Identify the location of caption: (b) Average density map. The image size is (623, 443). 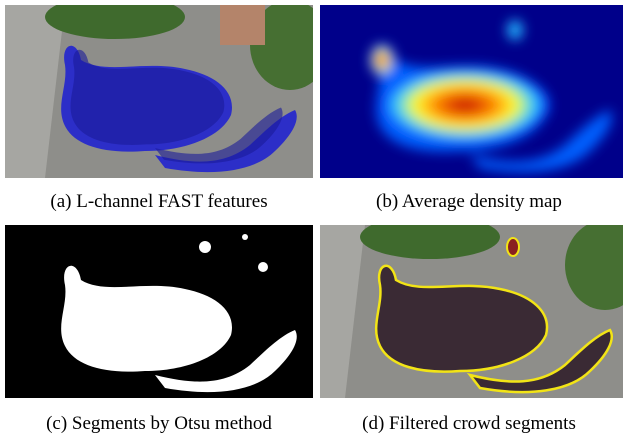
(469, 201).